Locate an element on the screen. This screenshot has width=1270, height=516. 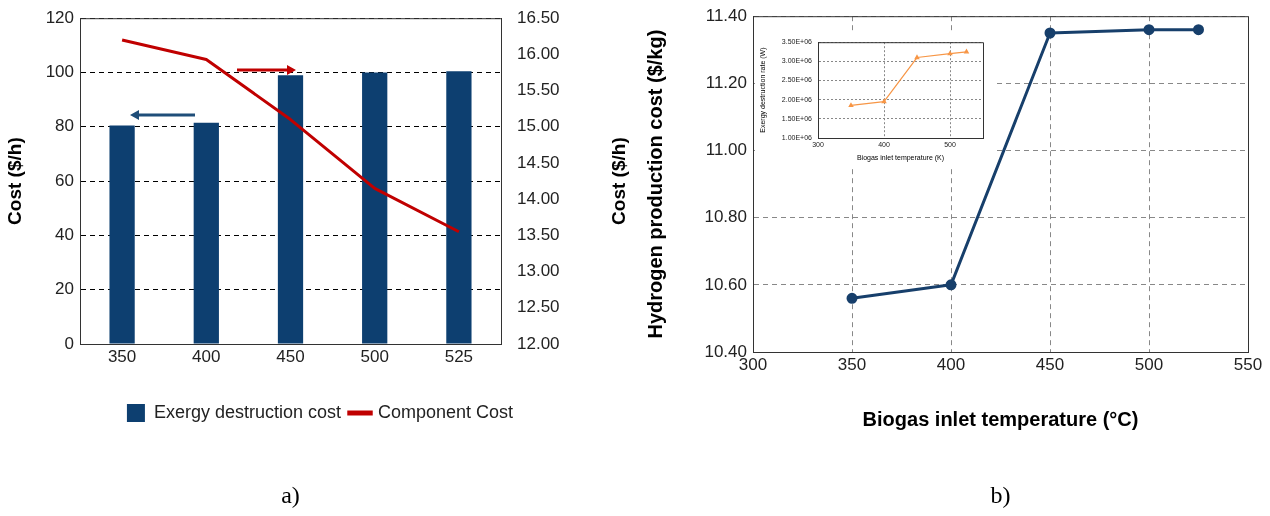
y2-tick-label: 12.00 is located at coordinates (538, 343).